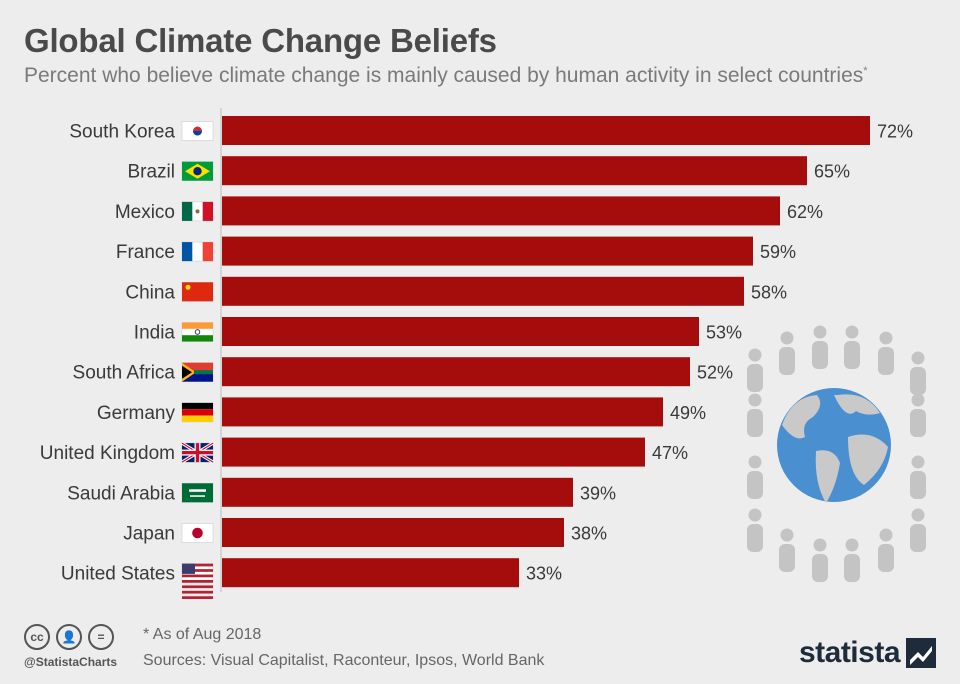  Describe the element at coordinates (155, 333) in the screenshot. I see `category-label: India` at that location.